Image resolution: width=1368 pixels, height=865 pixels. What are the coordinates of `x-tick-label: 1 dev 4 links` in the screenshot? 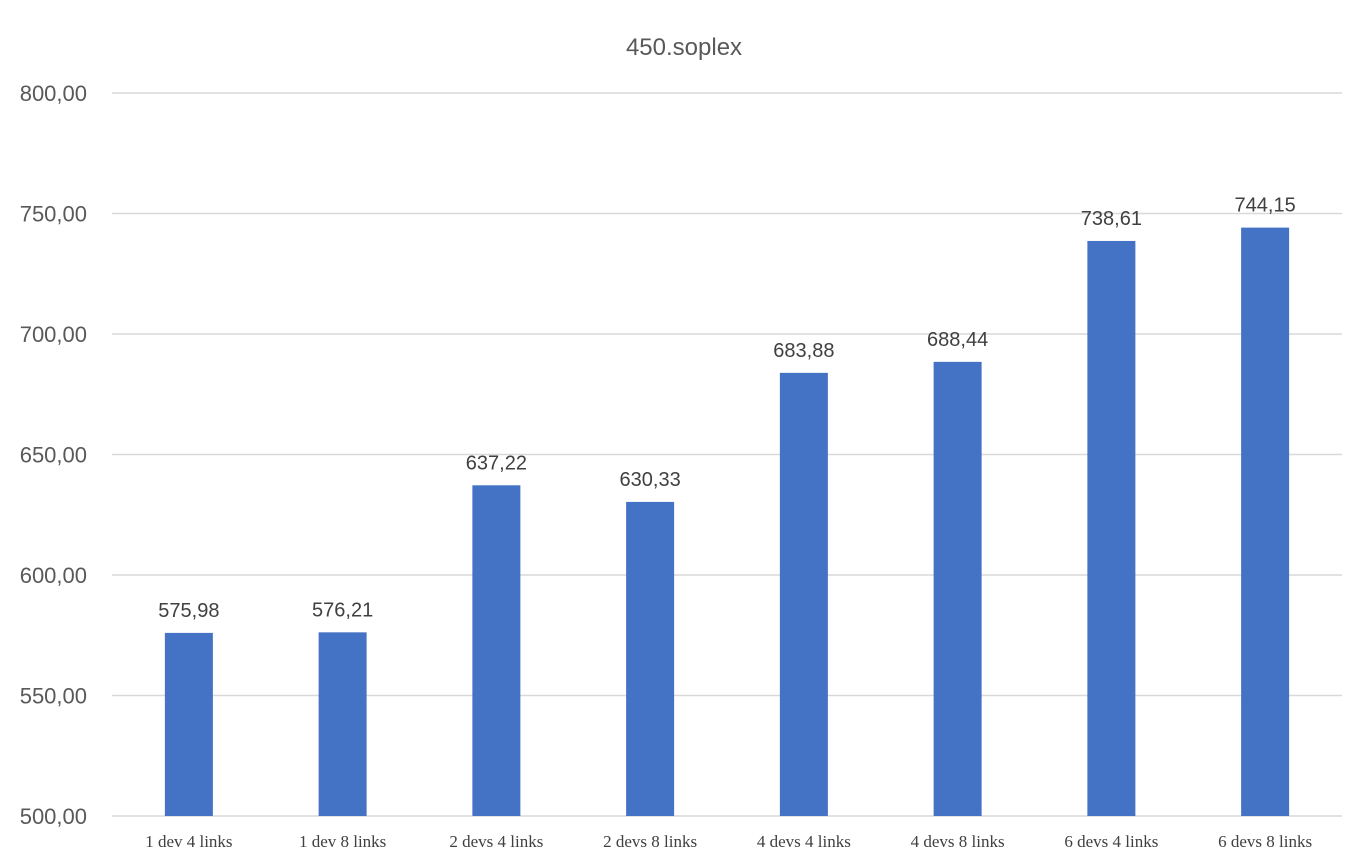 It's located at (188, 841).